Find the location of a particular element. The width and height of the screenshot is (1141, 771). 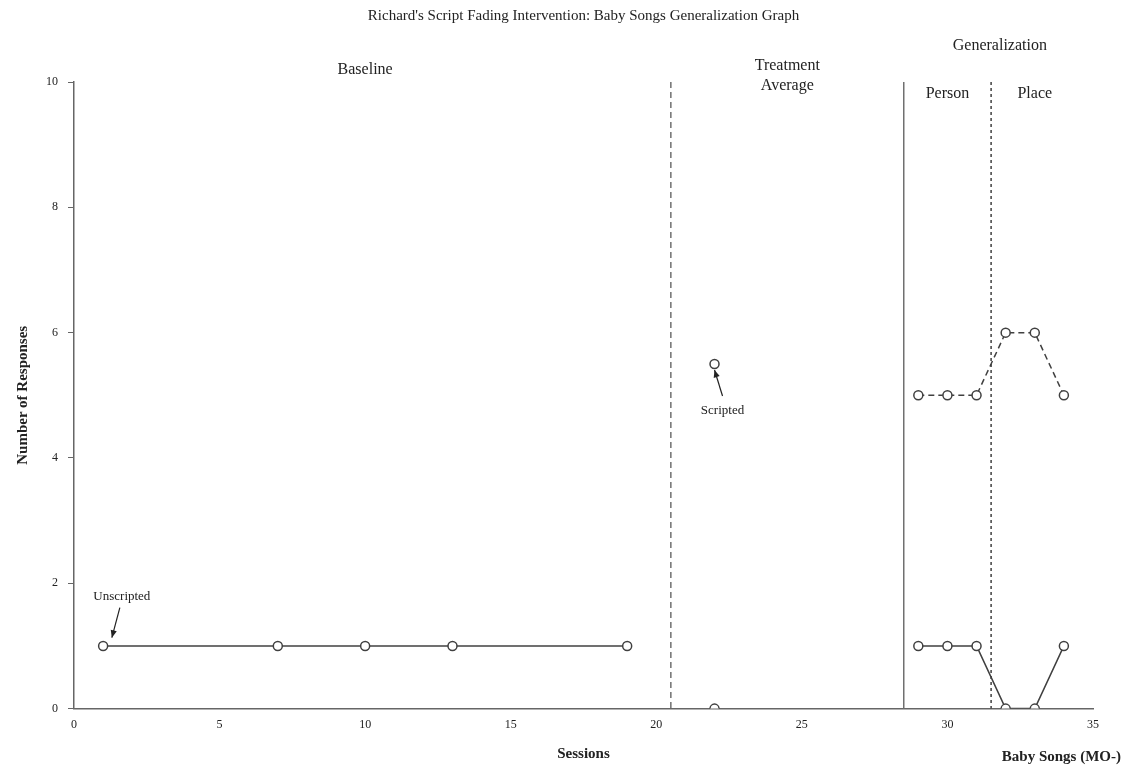

annotation: Place is located at coordinates (1035, 92).